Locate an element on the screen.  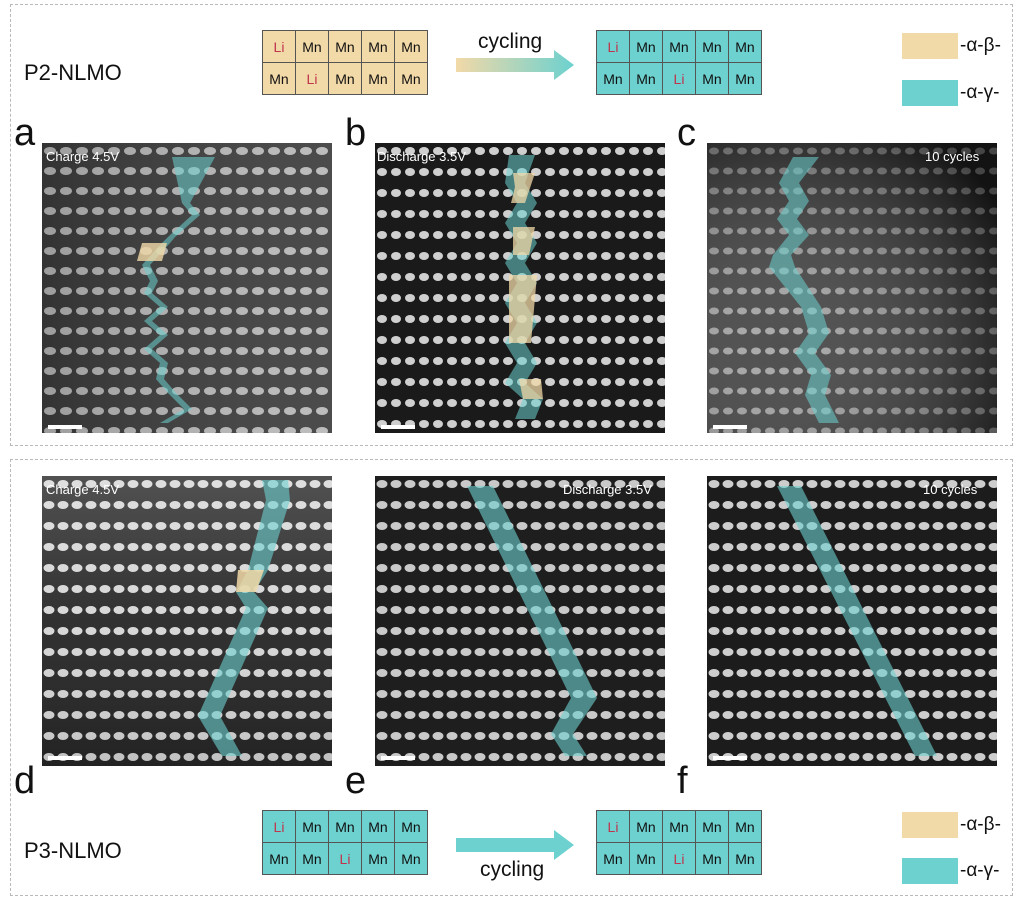
legend-gamma-swatch-bottom is located at coordinates (930, 871).